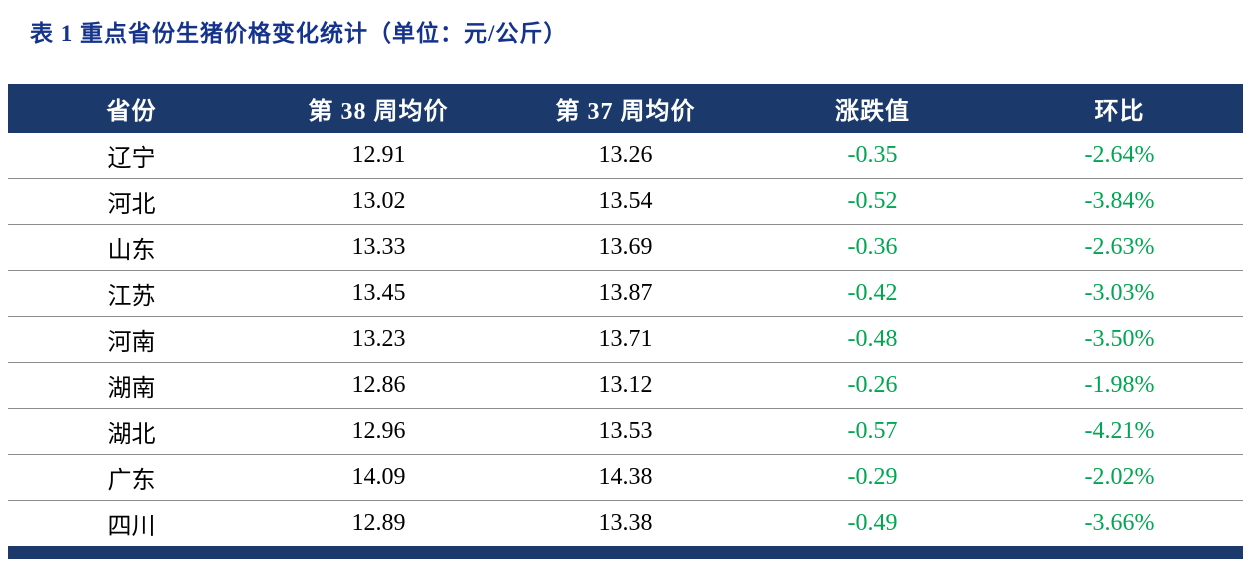 The image size is (1251, 573). I want to click on table-row: 河北 13.02 13.54 -0.52 -3.84%, so click(625, 201).